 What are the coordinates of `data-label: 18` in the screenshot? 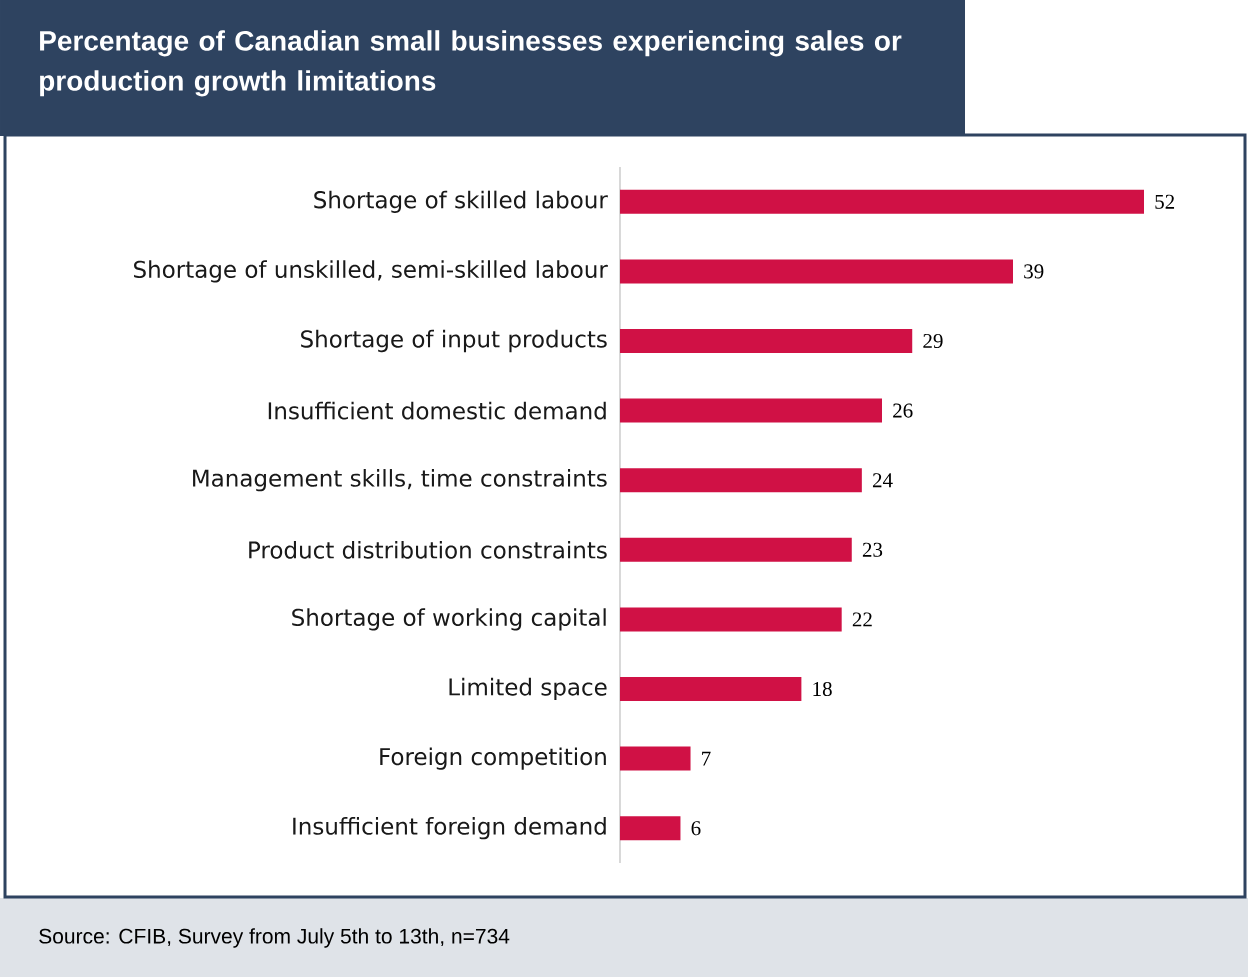 It's located at (822, 689).